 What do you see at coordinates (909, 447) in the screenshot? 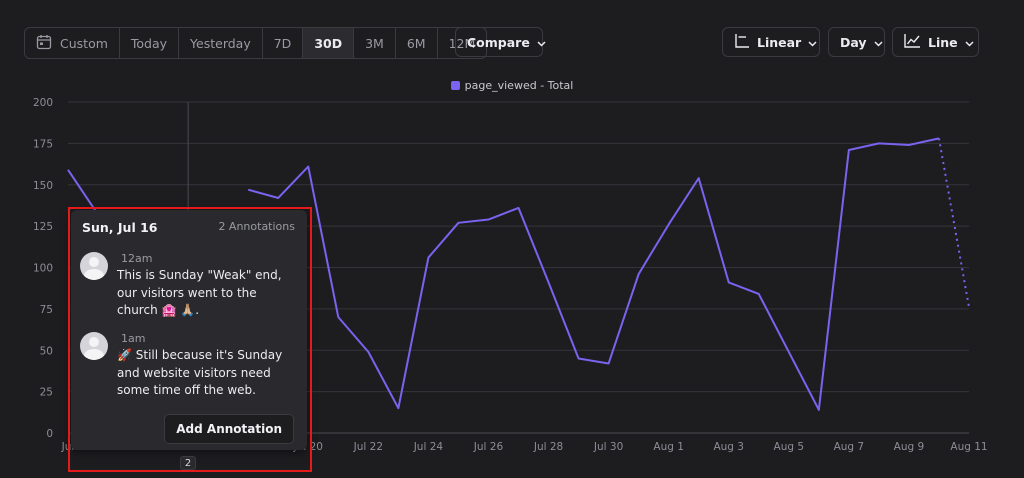
I see `x-tick-label: Aug 9` at bounding box center [909, 447].